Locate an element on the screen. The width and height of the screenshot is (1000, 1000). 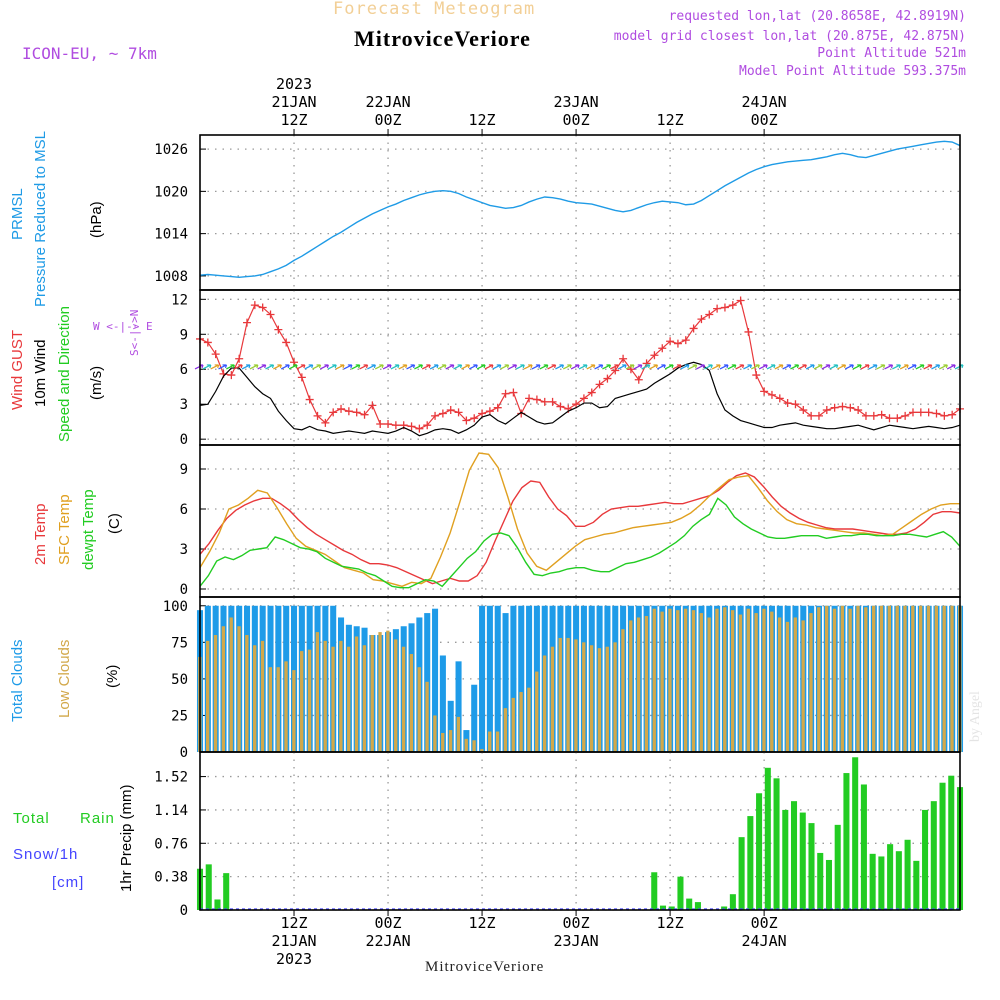
top-title: Forecast Meteogram is located at coordinates (434, 9).